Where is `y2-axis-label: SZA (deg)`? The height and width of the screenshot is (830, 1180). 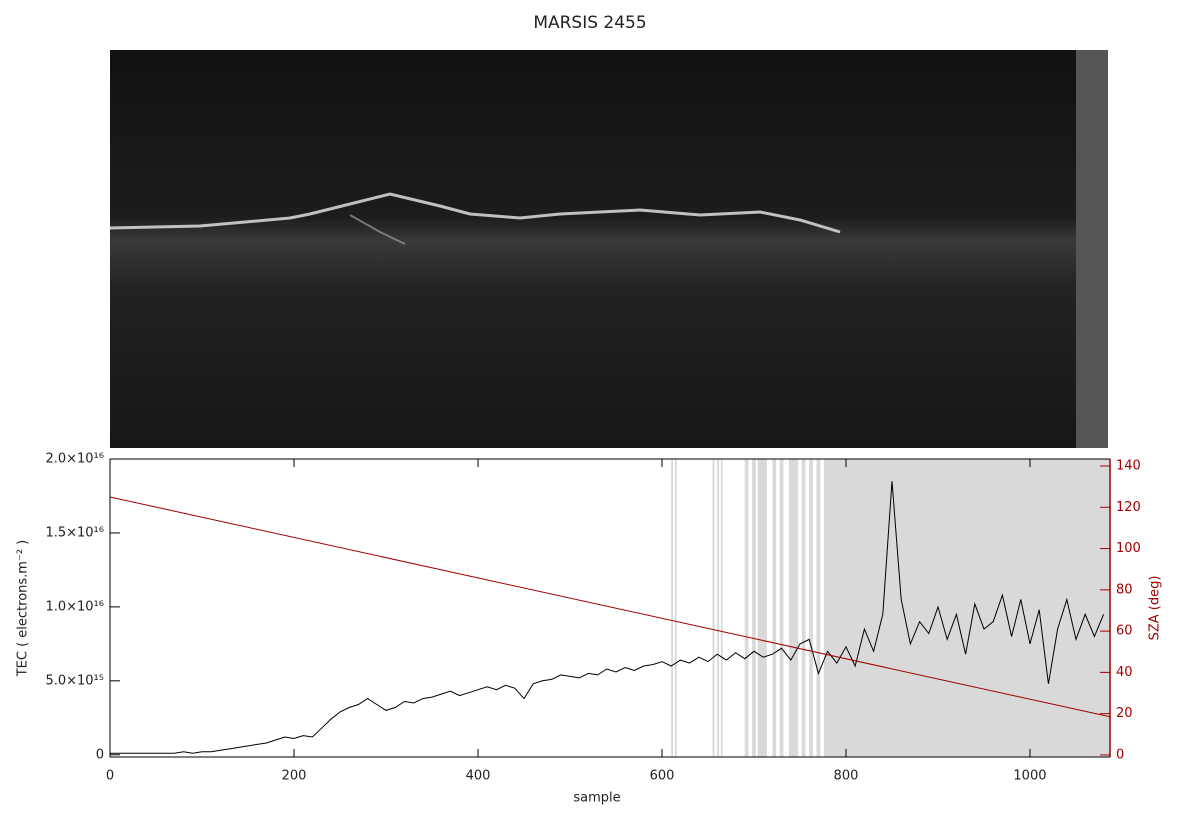 y2-axis-label: SZA (deg) is located at coordinates (1155, 608).